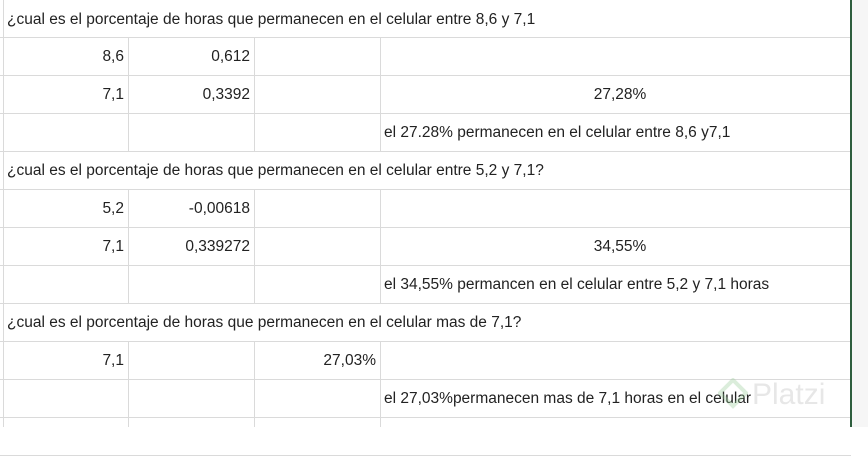 The image size is (868, 456). Describe the element at coordinates (733, 393) in the screenshot. I see `platzi-logo-icon` at that location.